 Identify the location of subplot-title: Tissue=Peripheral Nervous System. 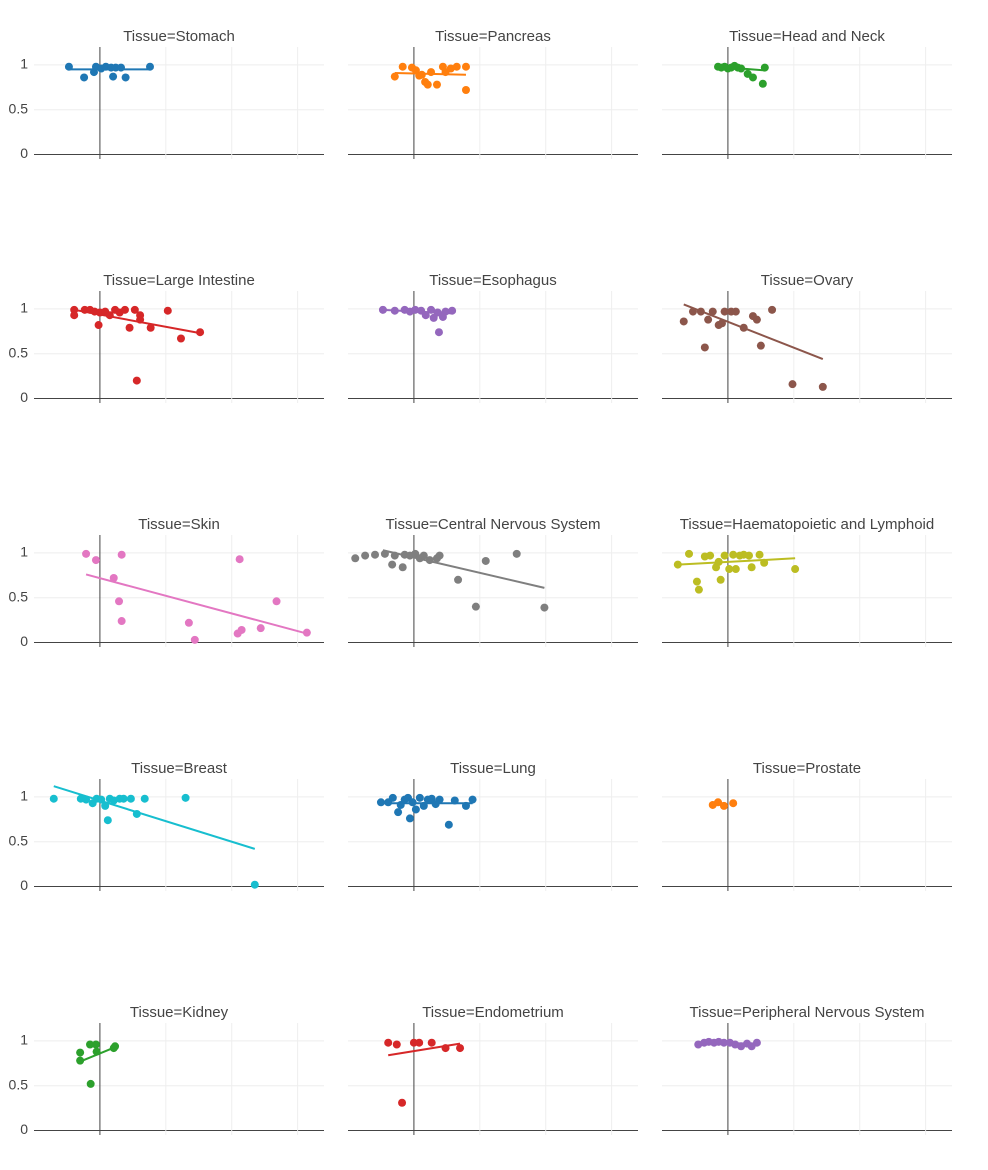
(807, 1012).